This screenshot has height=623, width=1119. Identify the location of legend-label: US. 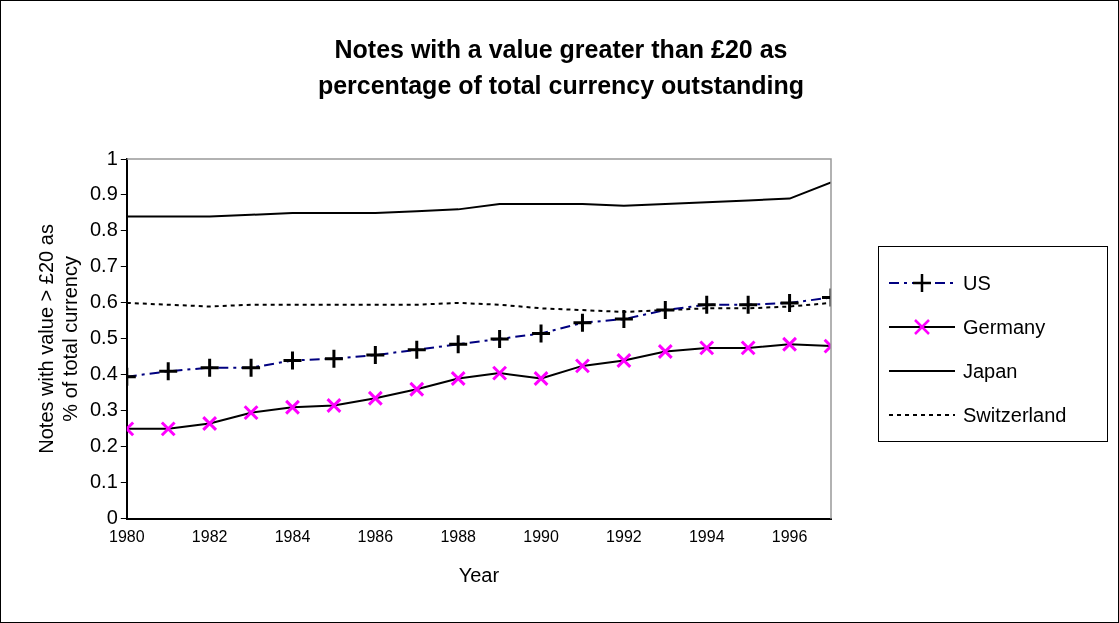
(977, 283).